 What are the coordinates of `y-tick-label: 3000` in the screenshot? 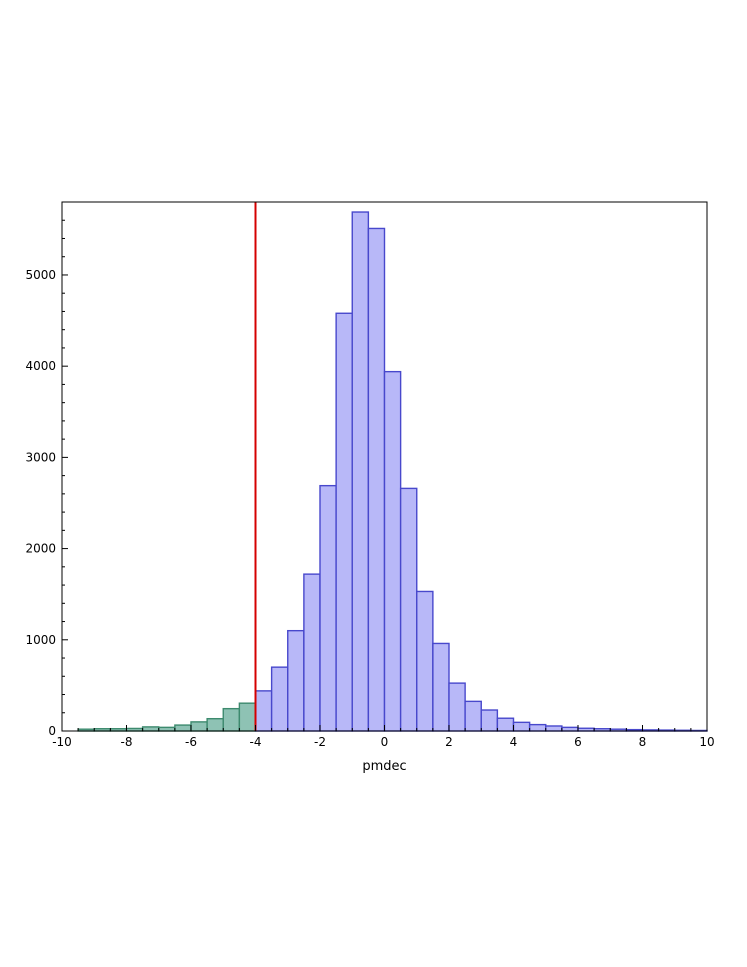 It's located at (40, 457).